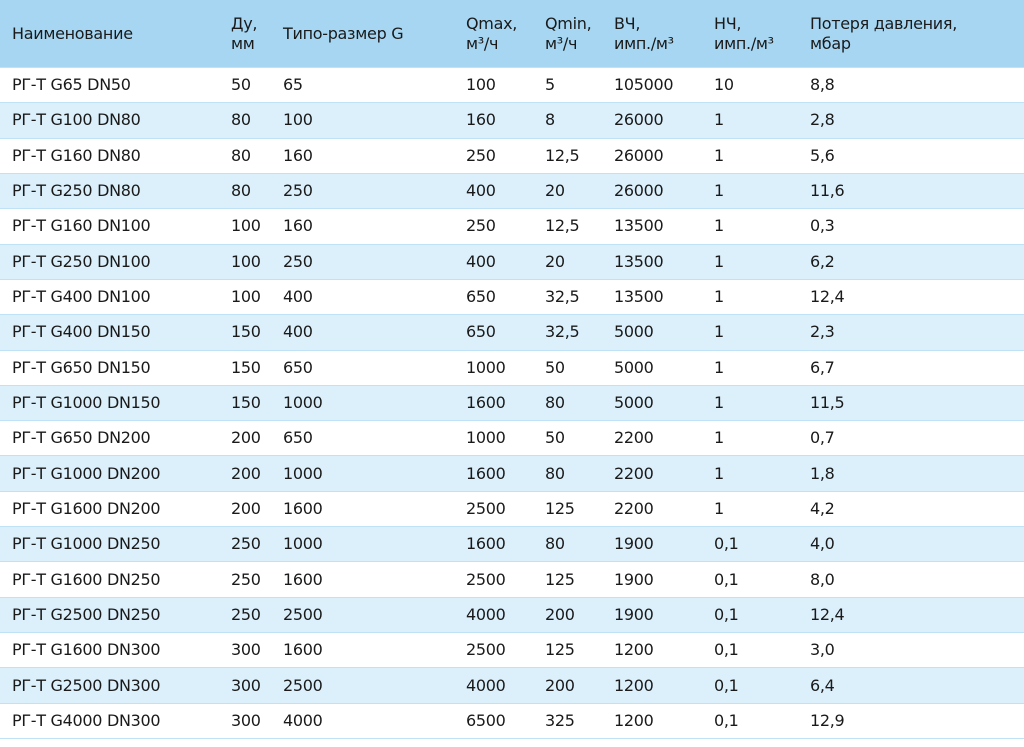  What do you see at coordinates (244, 23) in the screenshot?
I see `header-text: Ду,` at bounding box center [244, 23].